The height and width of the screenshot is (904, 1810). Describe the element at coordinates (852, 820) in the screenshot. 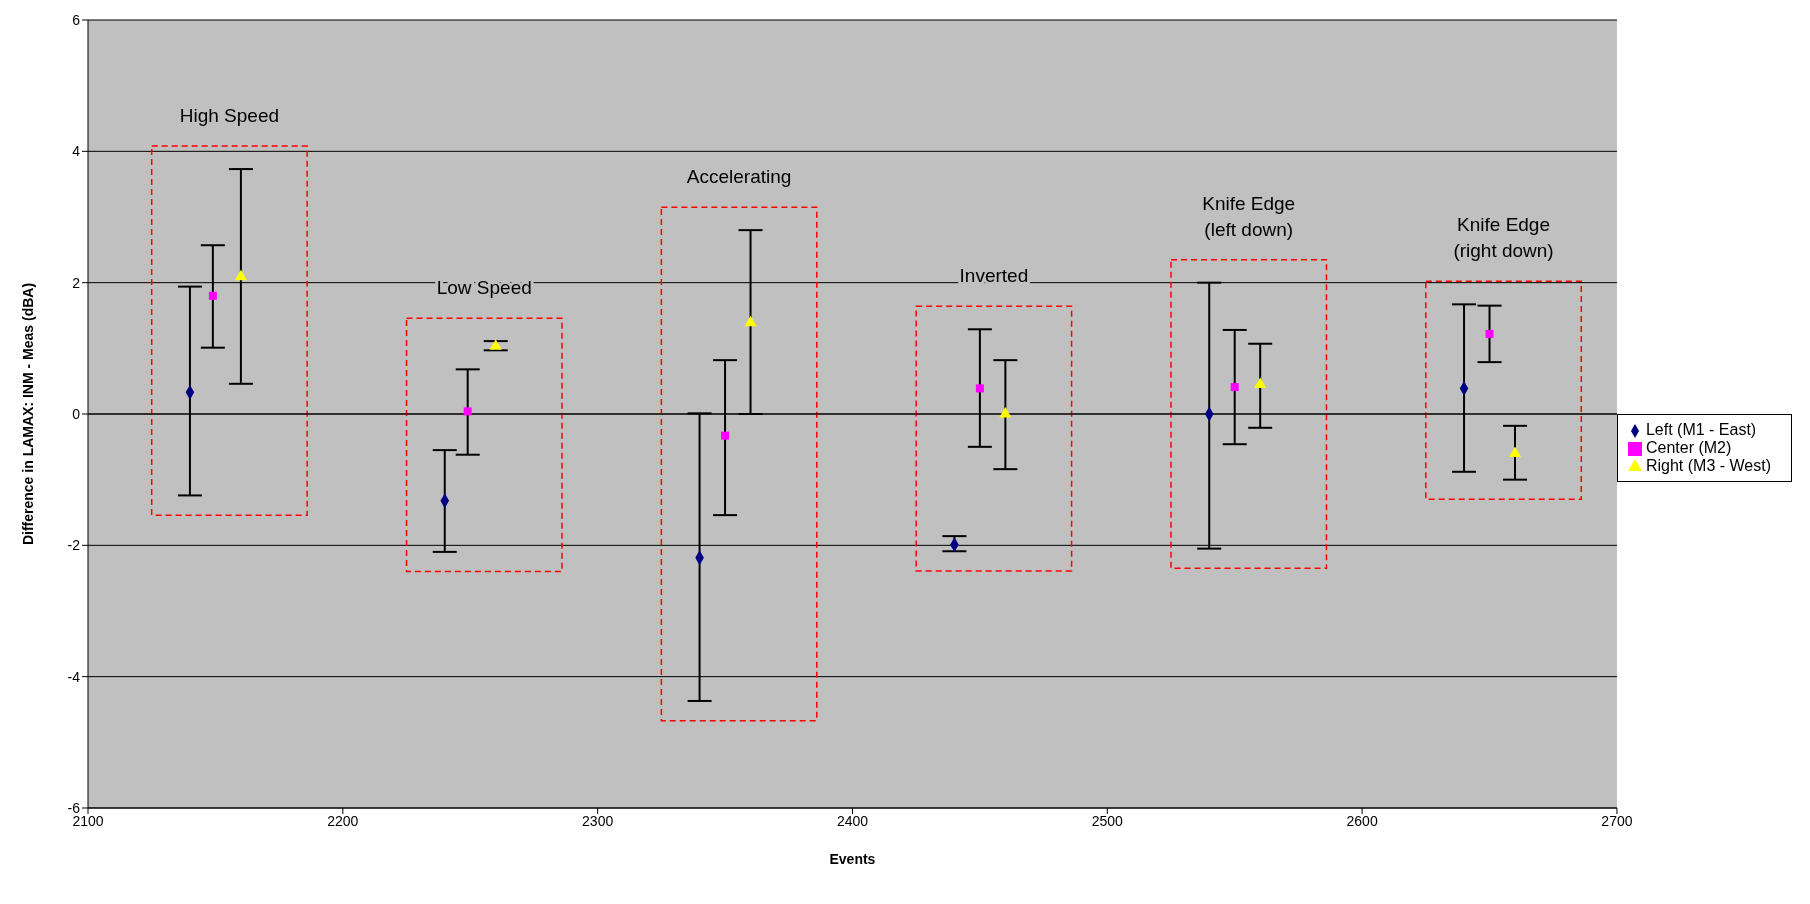

I see `x-tick-label: 2400` at that location.